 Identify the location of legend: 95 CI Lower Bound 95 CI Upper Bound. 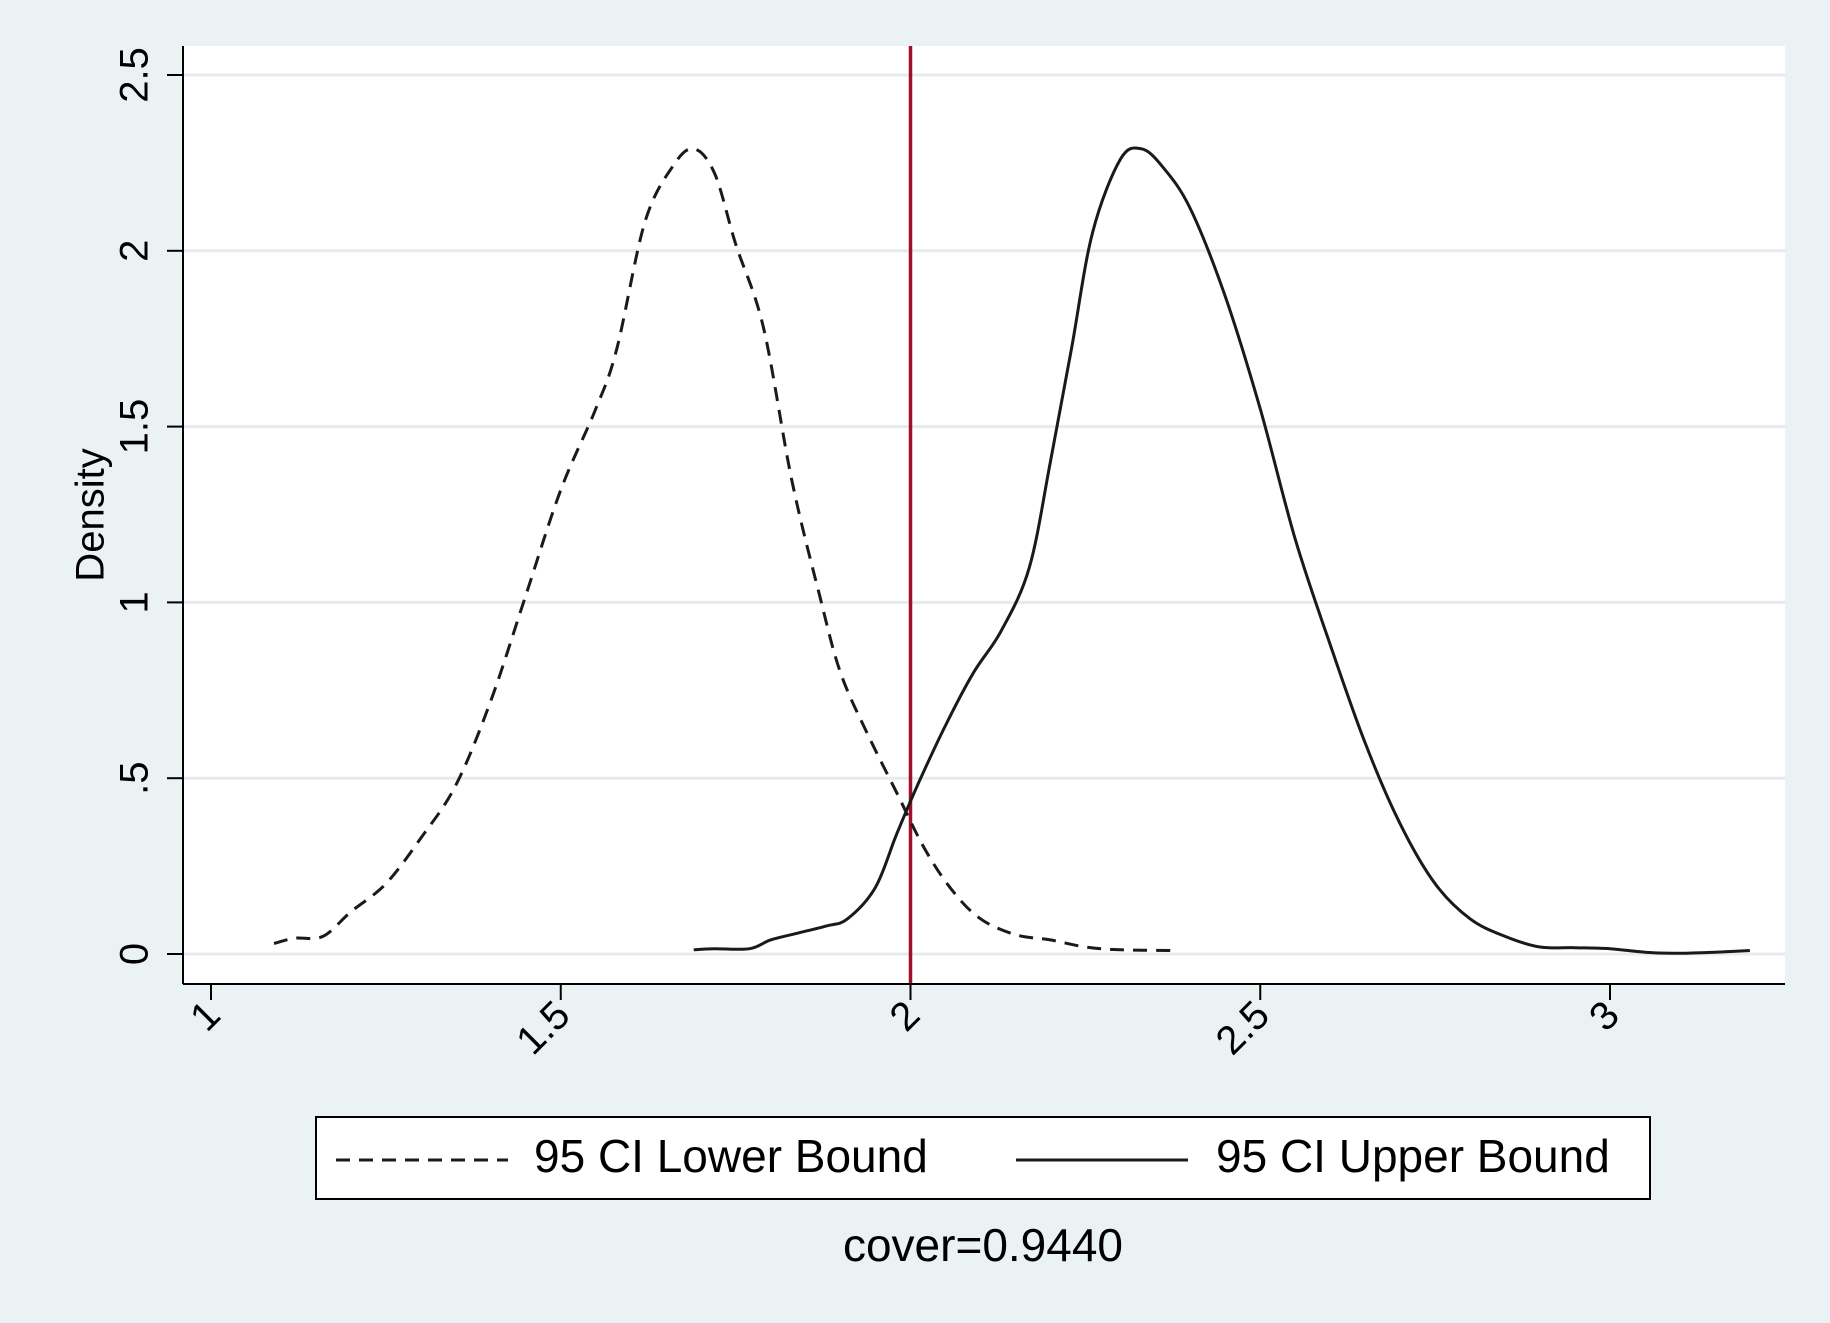
(983, 1158).